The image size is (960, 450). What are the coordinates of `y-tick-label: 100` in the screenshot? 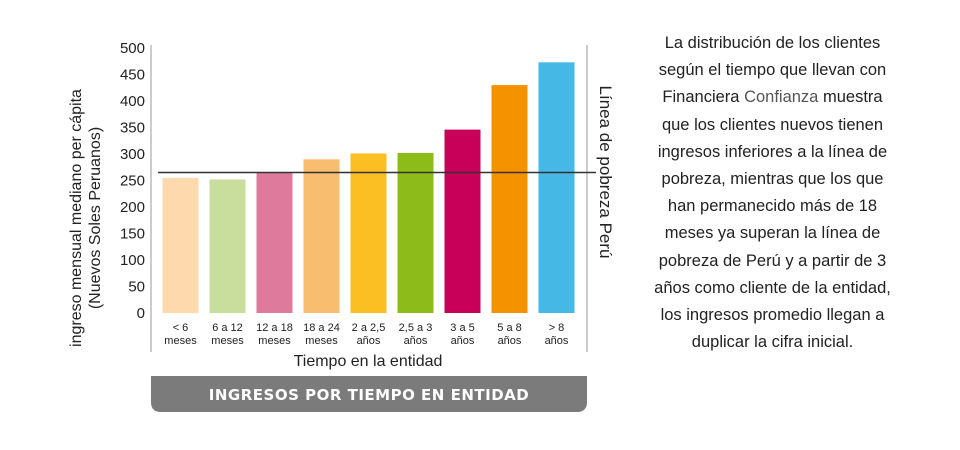 It's located at (132, 260).